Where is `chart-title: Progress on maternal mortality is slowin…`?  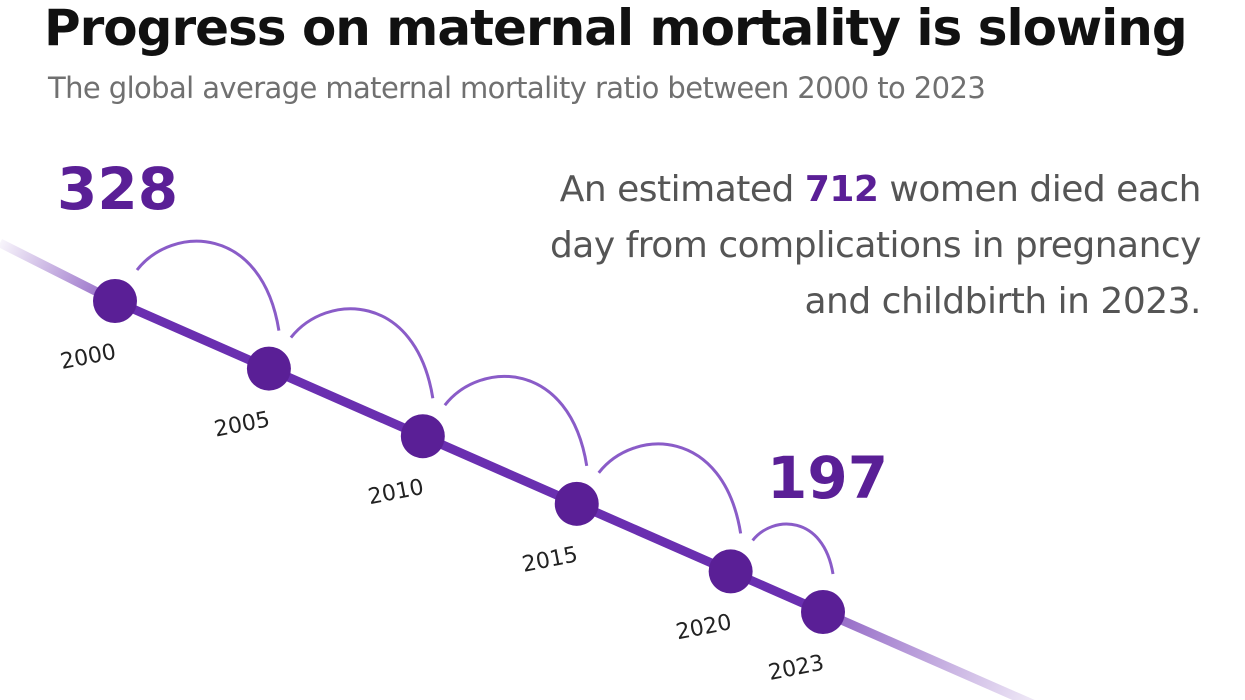
chart-title: Progress on maternal mortality is slowin… is located at coordinates (616, 28).